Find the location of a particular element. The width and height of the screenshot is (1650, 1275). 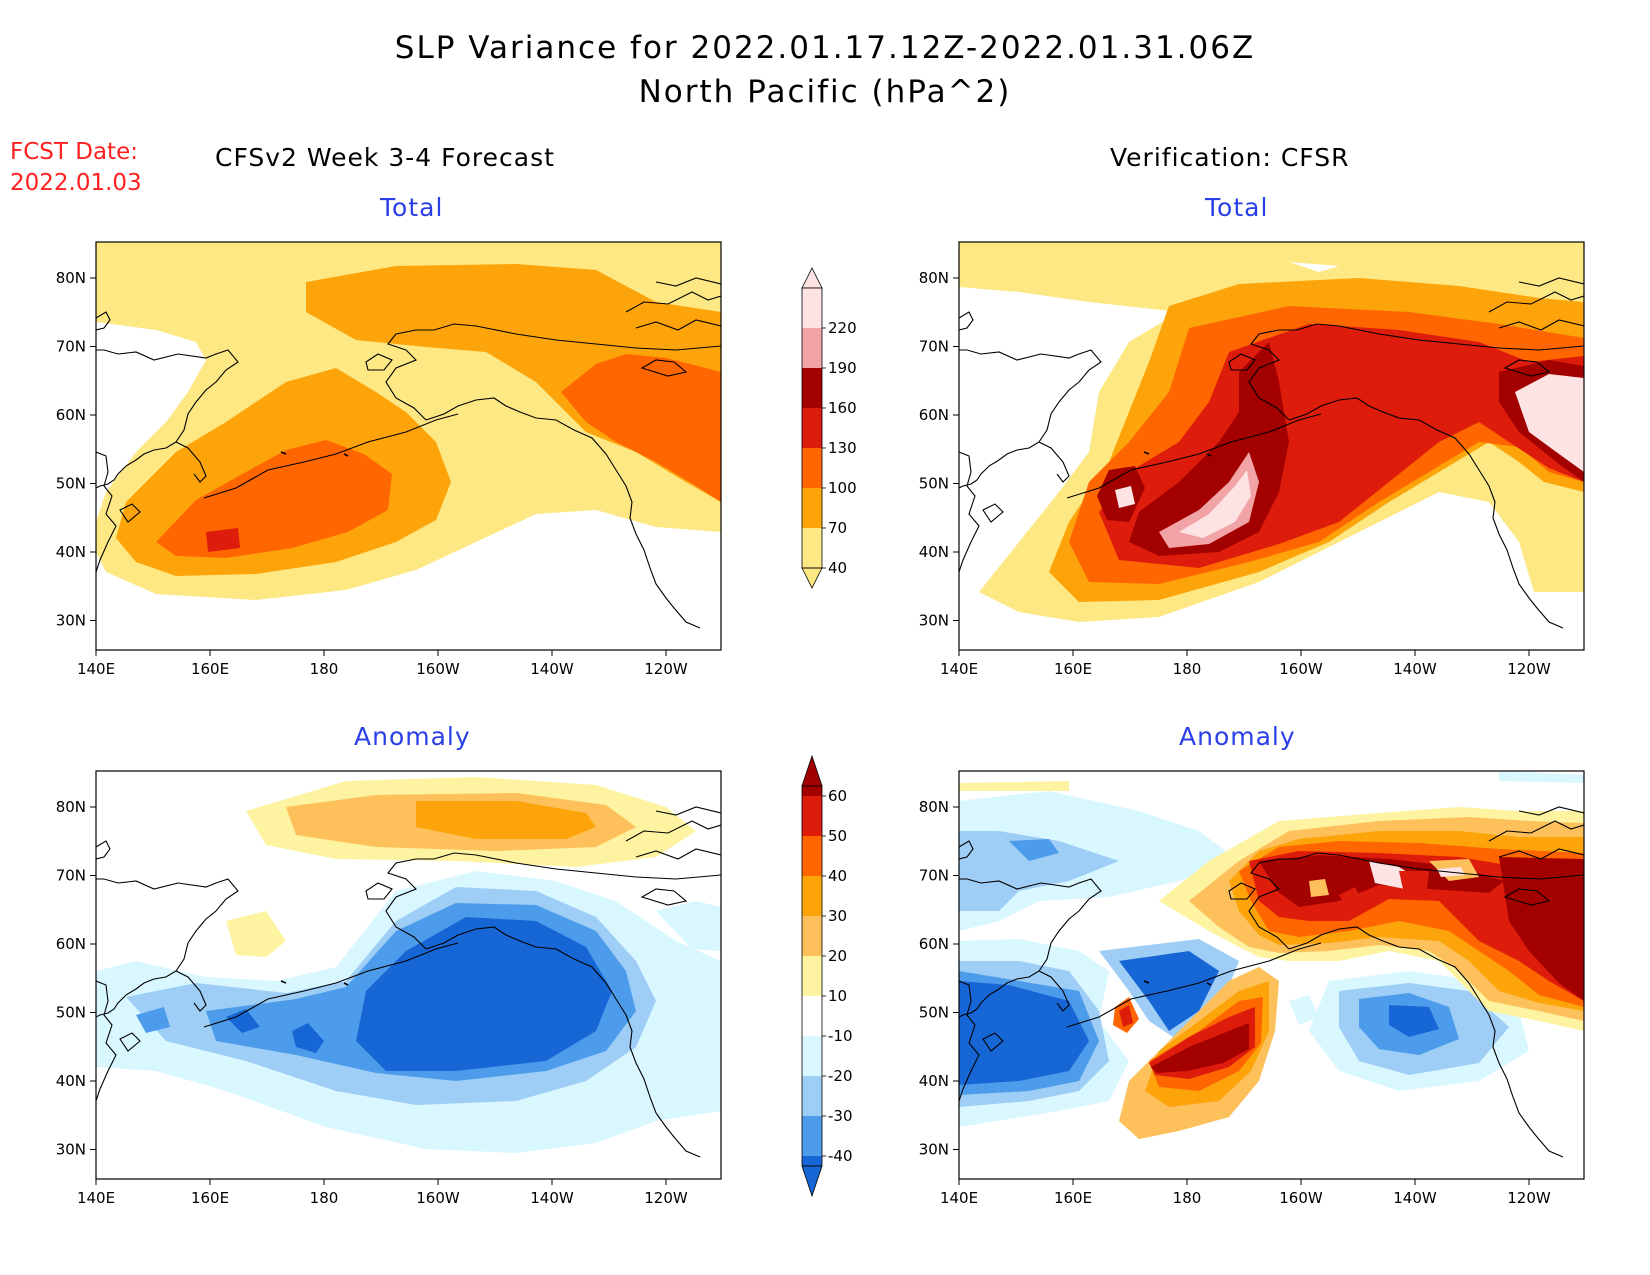

panel-title-forecast-total: Total is located at coordinates (412, 207).